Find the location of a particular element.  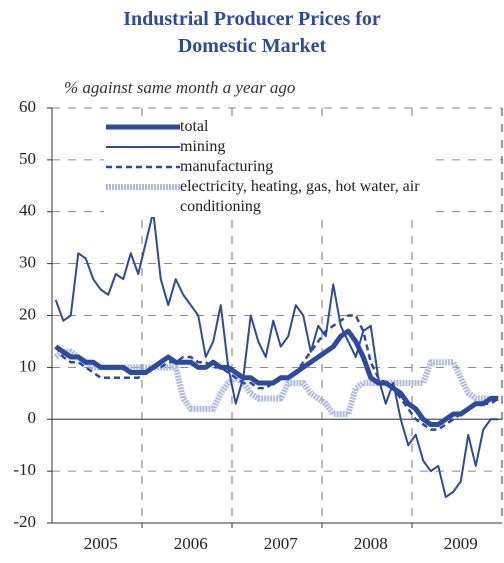

y-tick-label: 40 is located at coordinates (27, 210).